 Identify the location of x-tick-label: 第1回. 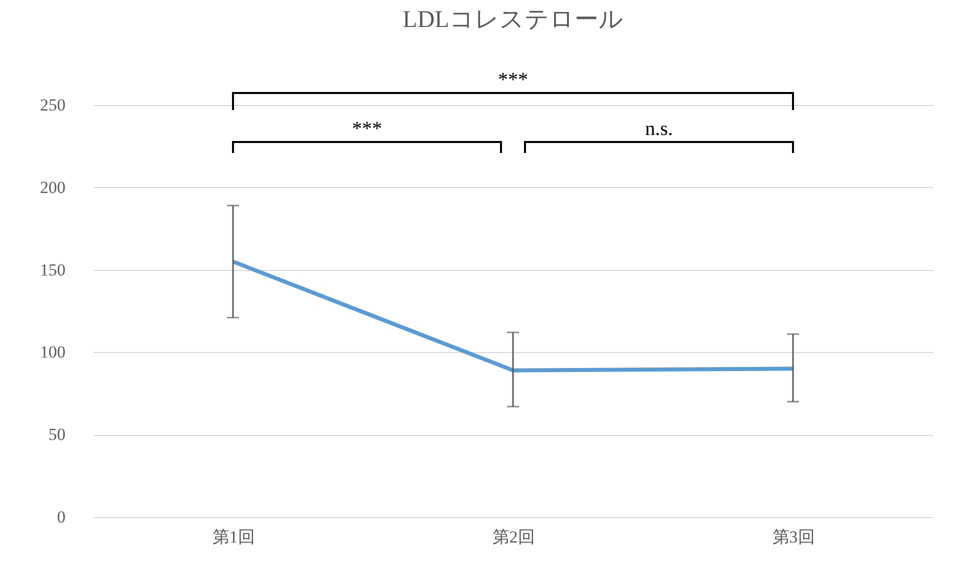
(233, 537).